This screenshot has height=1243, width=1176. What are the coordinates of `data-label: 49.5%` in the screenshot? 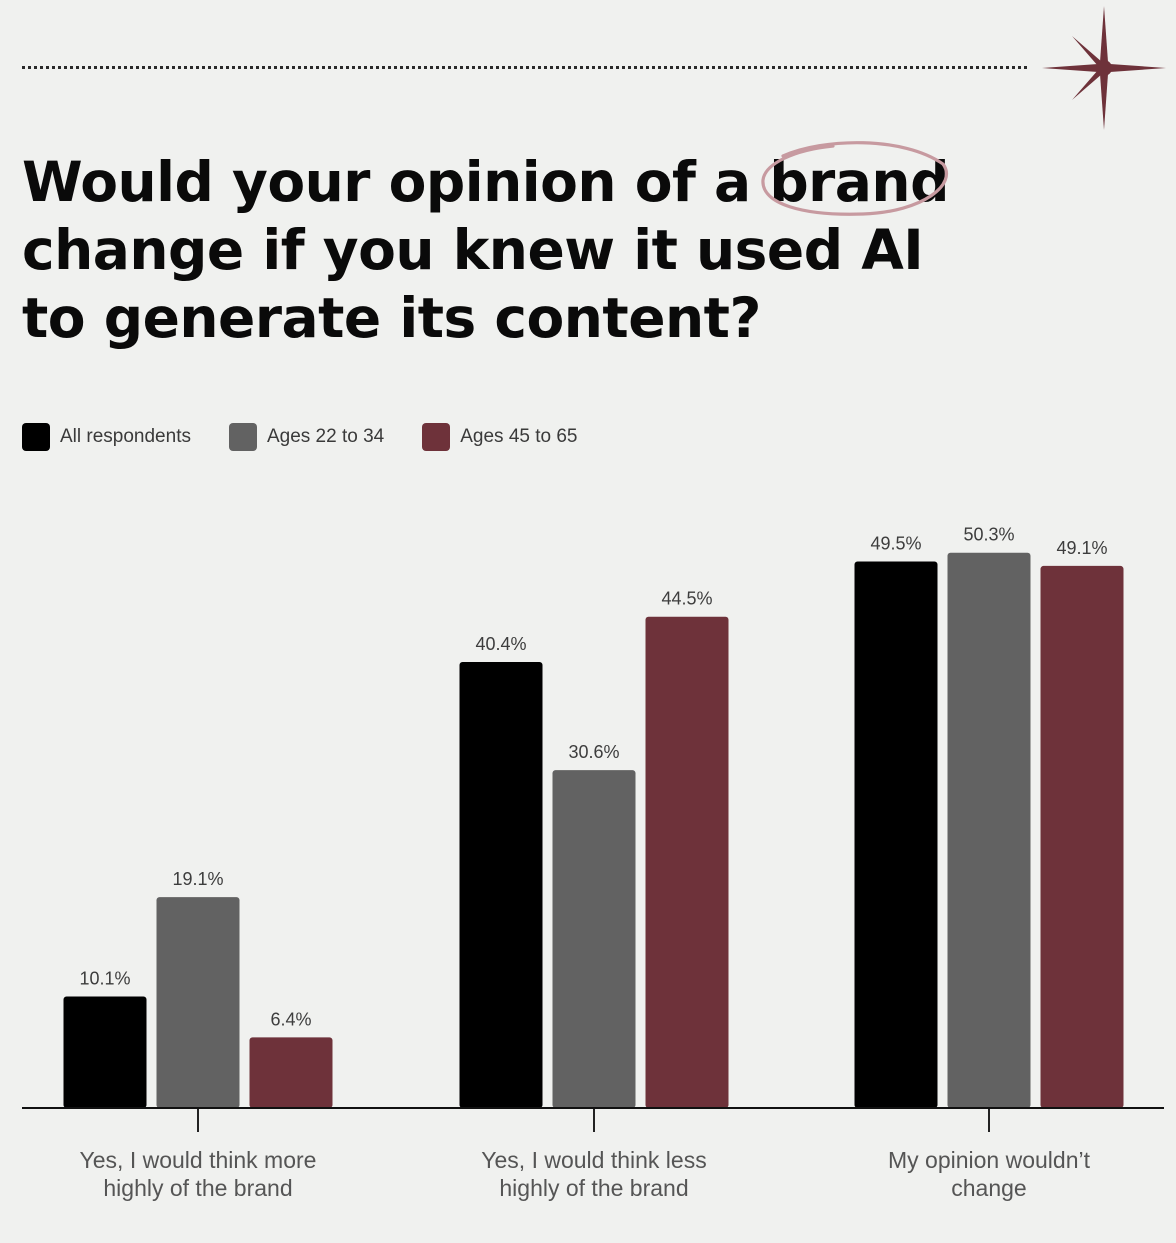 It's located at (895, 544).